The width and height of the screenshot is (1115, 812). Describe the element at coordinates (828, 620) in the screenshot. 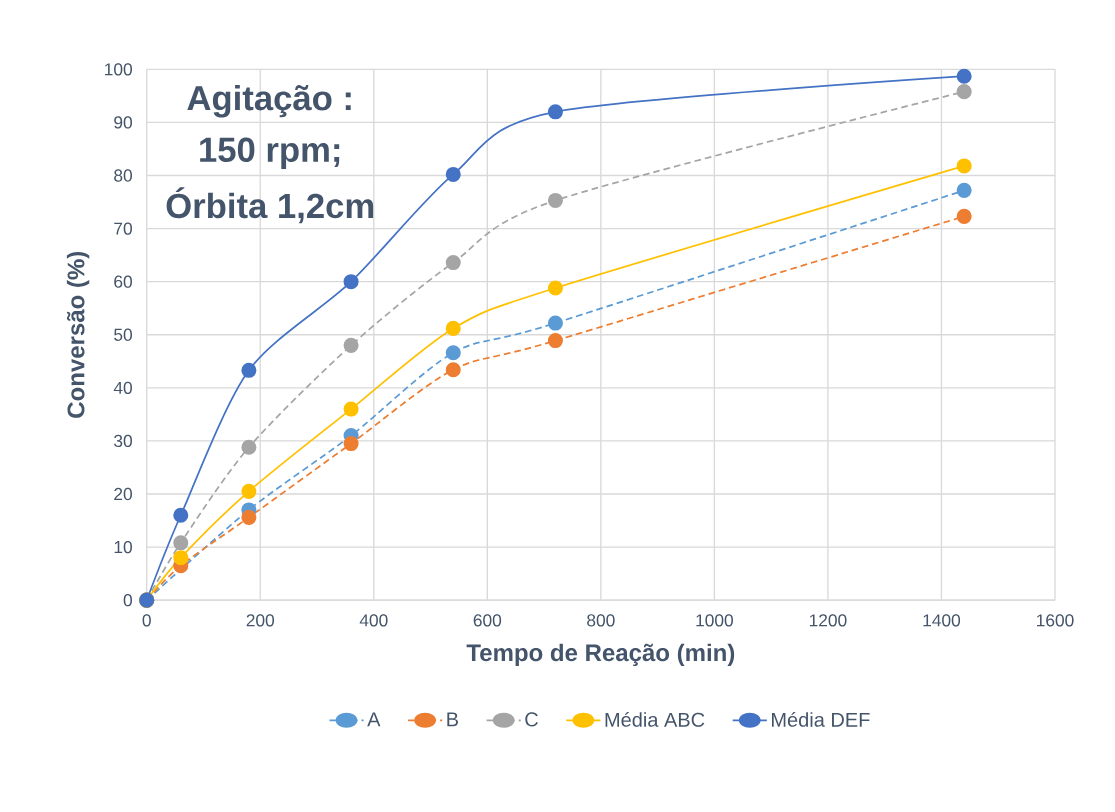

I see `x-tick-label: 1200` at that location.